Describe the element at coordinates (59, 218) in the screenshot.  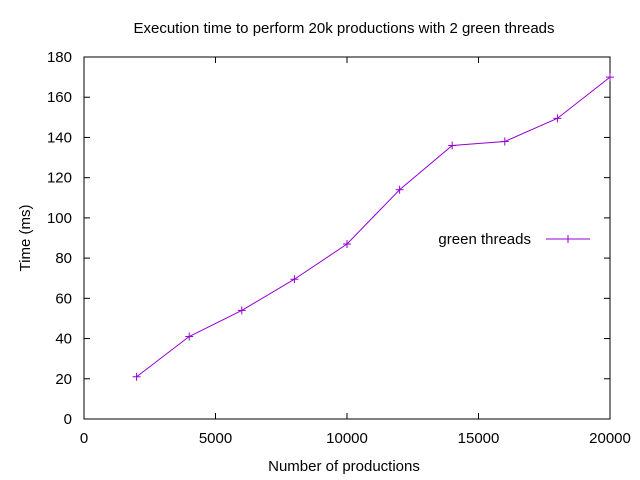
I see `y-tick-label: 100` at that location.